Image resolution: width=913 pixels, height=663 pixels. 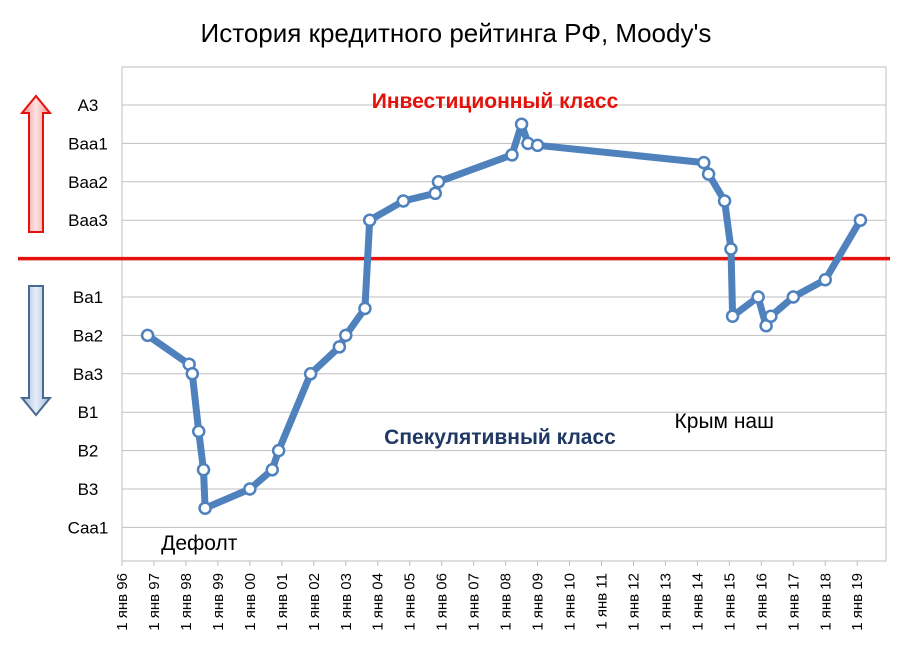 I want to click on speculative-grade-label: Спекулятивный класс, so click(x=500, y=437).